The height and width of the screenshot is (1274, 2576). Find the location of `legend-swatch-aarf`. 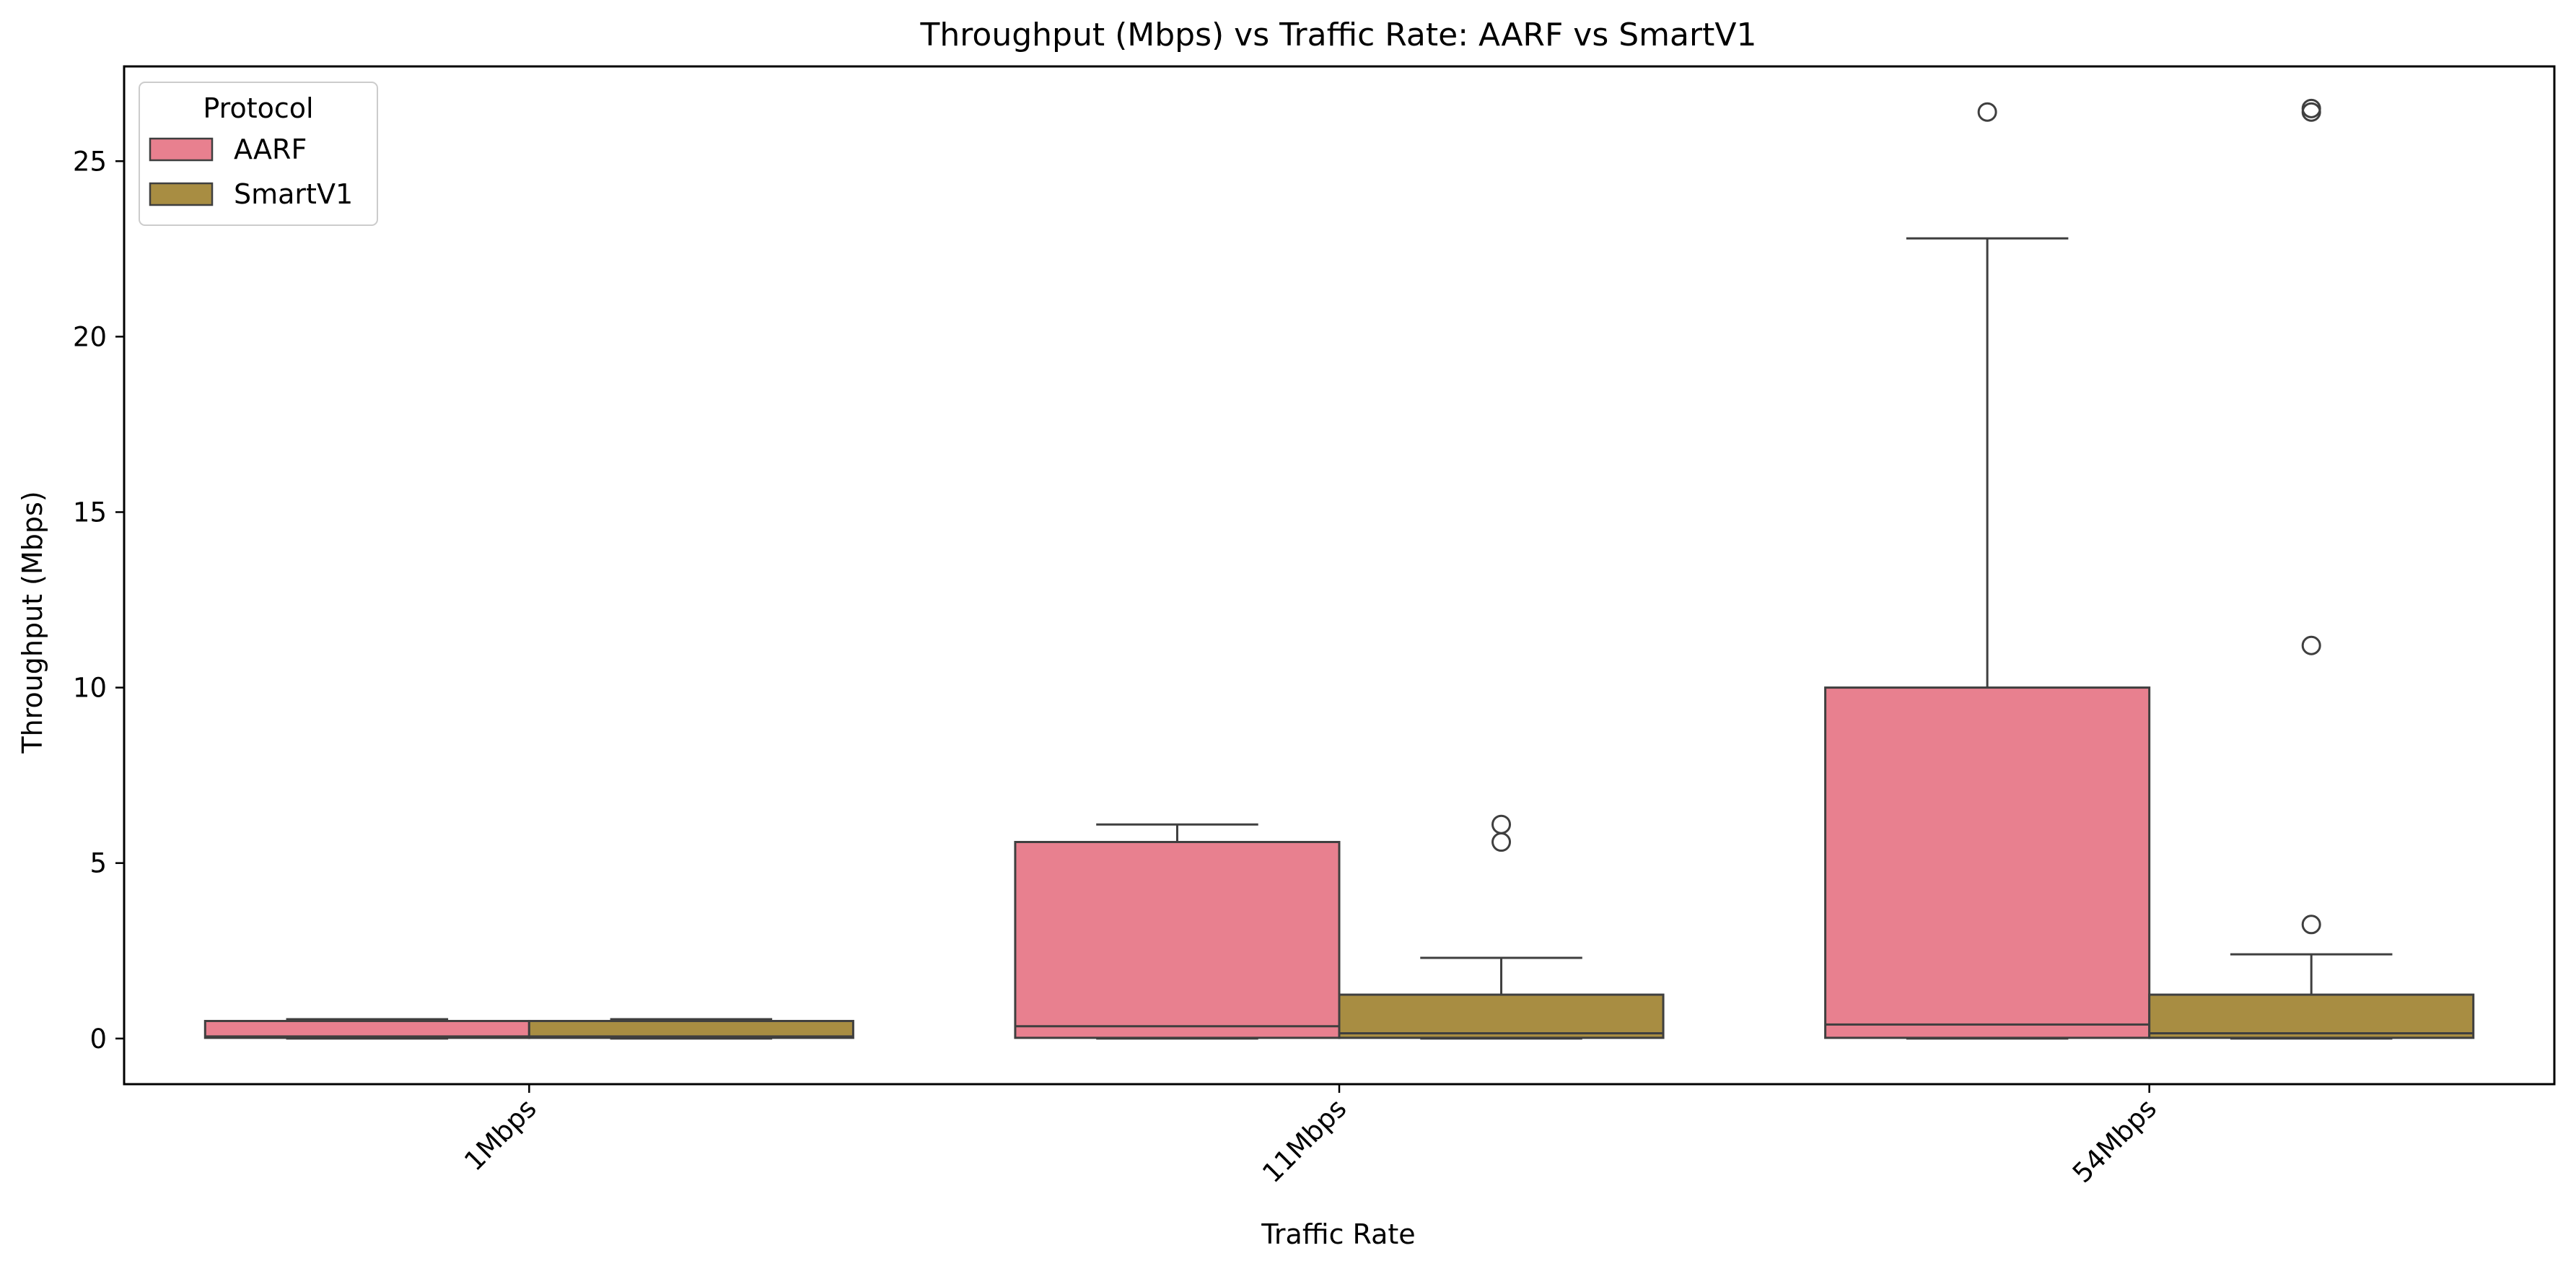

legend-swatch-aarf is located at coordinates (181, 149).